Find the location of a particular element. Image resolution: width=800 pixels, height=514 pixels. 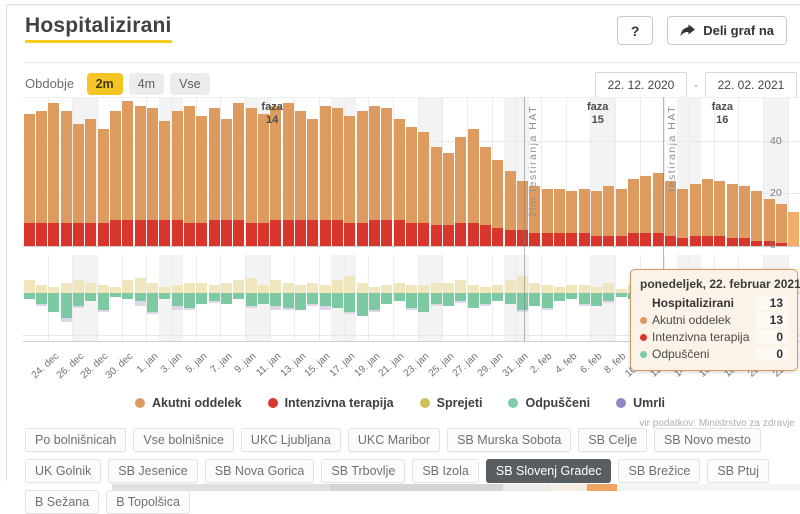

hospital-button: SB Trbovlje is located at coordinates (363, 471).